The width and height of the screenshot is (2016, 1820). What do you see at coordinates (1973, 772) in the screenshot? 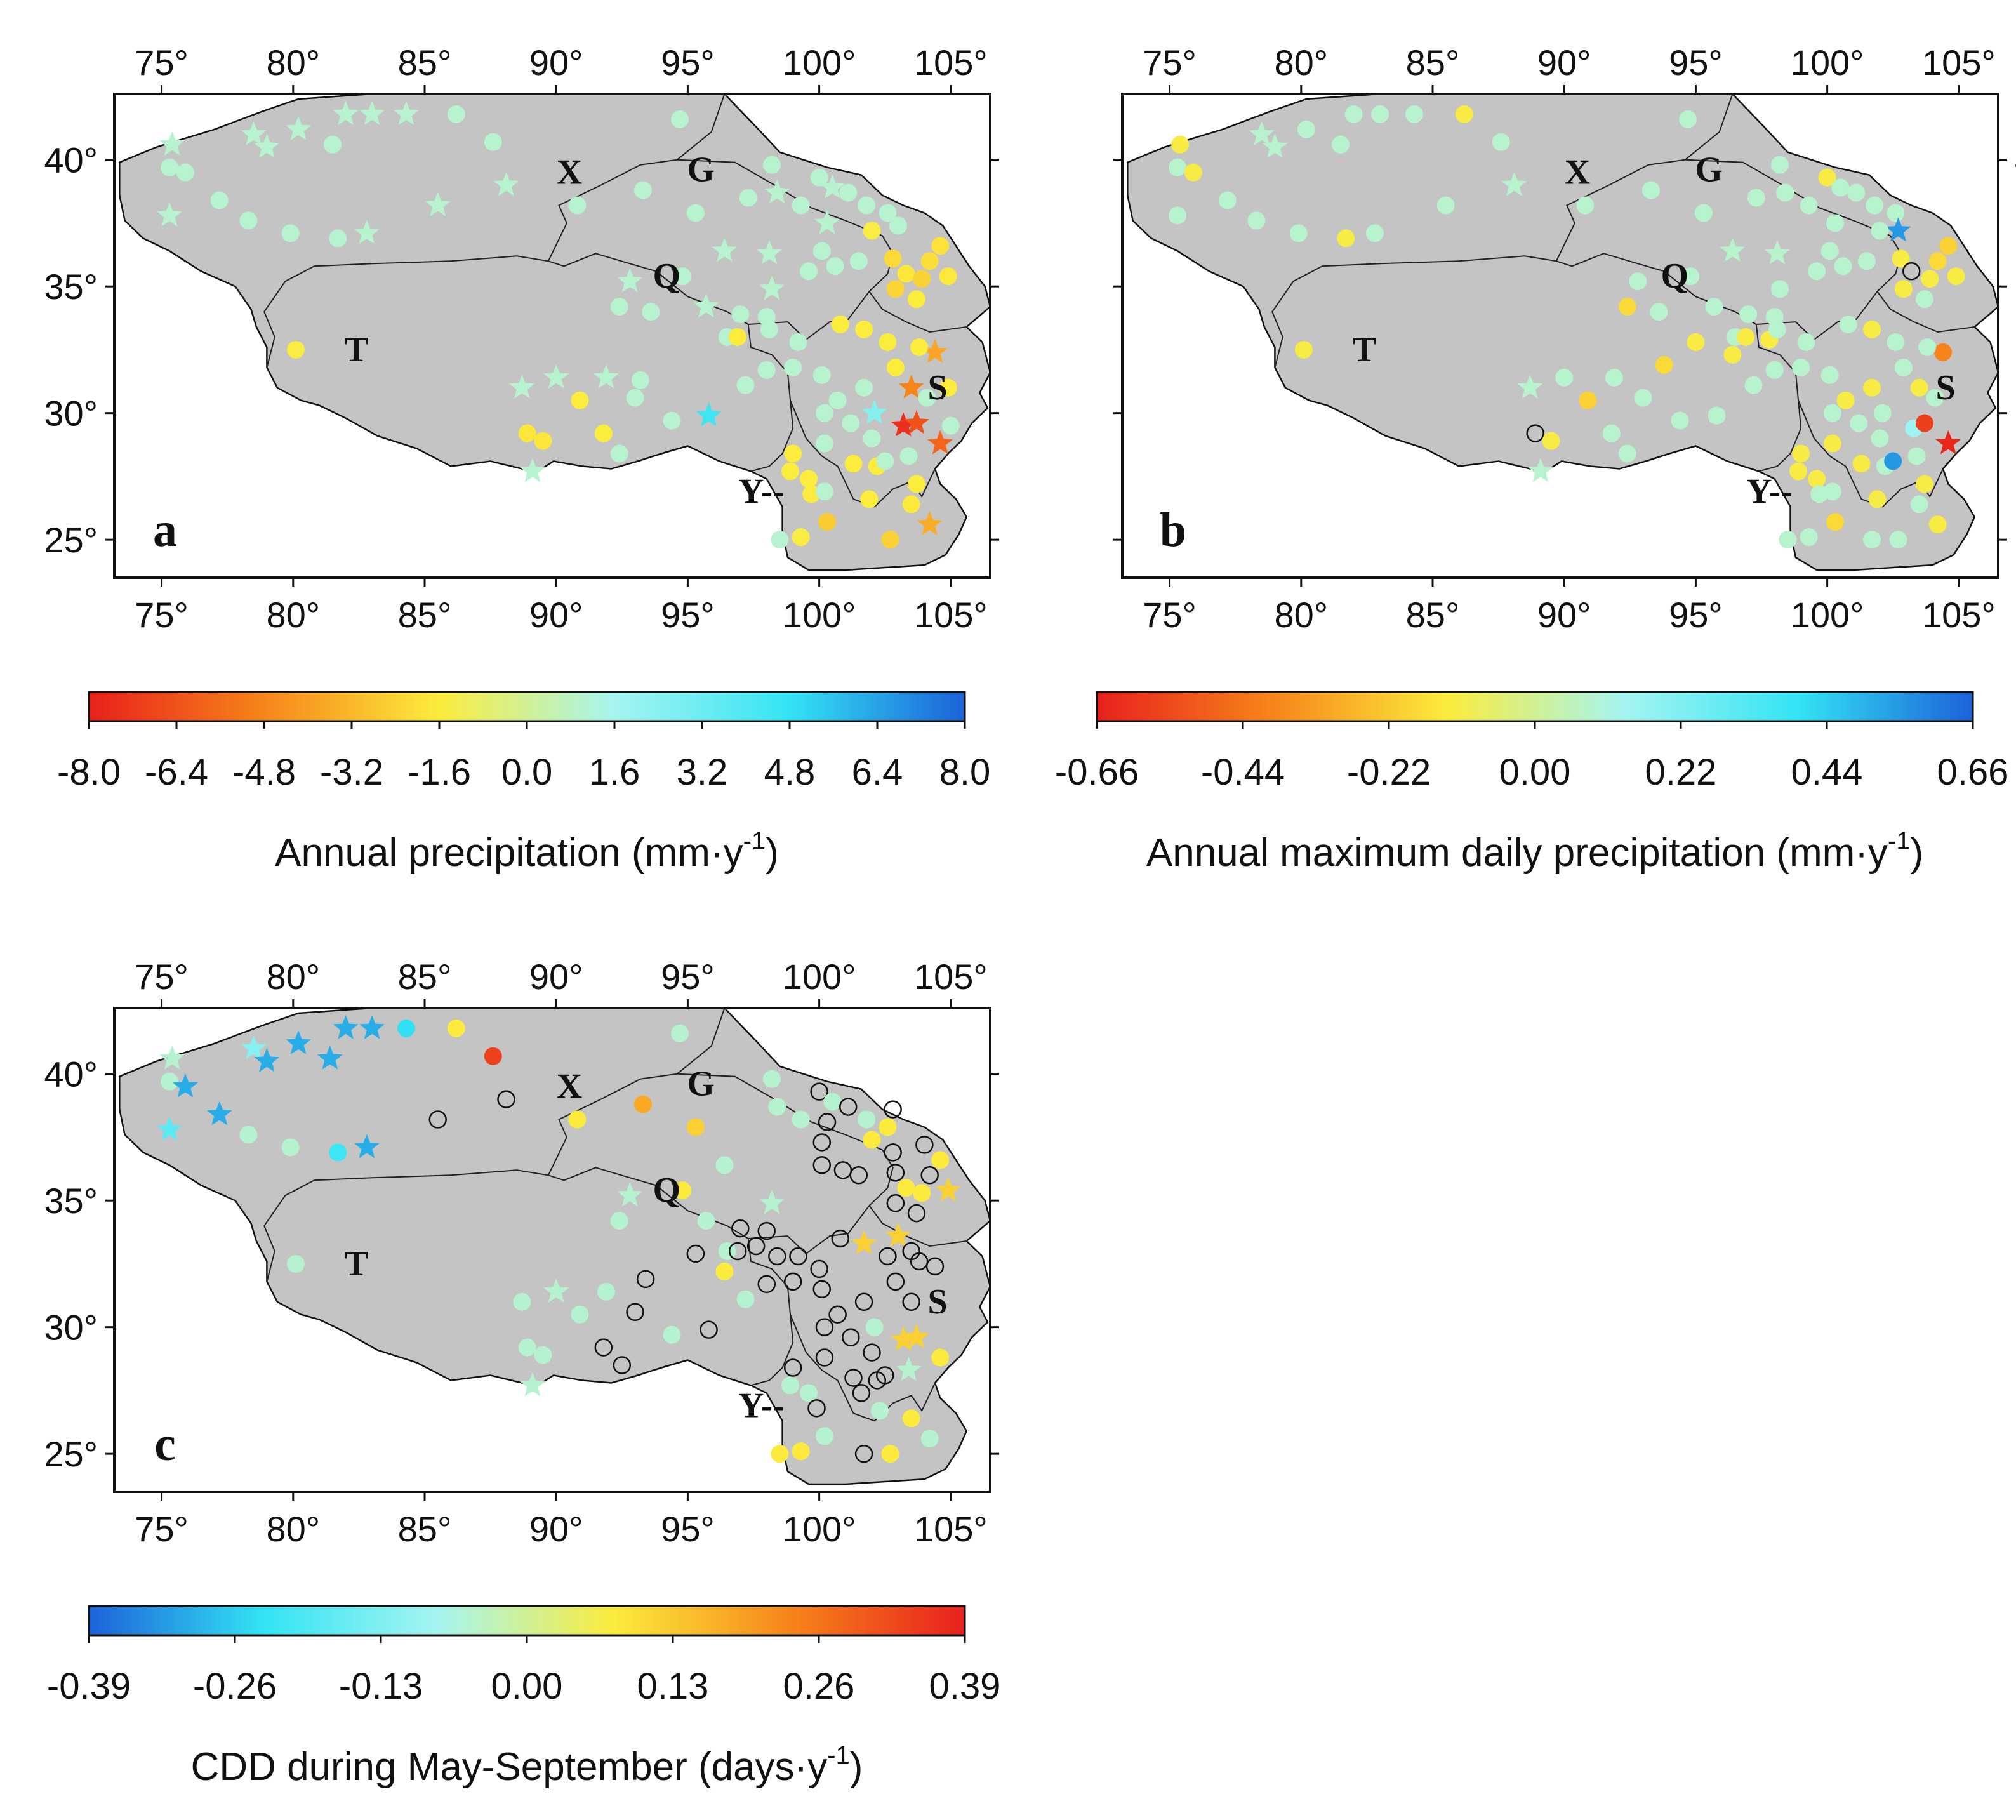
I see `colorbar-tick-label: 0.66` at bounding box center [1973, 772].